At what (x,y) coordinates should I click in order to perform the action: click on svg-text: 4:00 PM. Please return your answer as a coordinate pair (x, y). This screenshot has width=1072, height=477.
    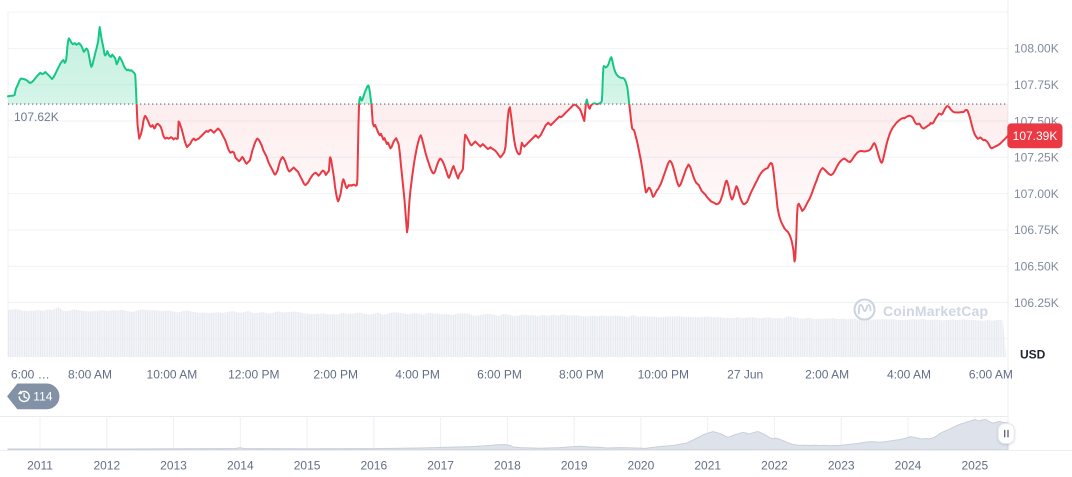
    Looking at the image, I should click on (417, 375).